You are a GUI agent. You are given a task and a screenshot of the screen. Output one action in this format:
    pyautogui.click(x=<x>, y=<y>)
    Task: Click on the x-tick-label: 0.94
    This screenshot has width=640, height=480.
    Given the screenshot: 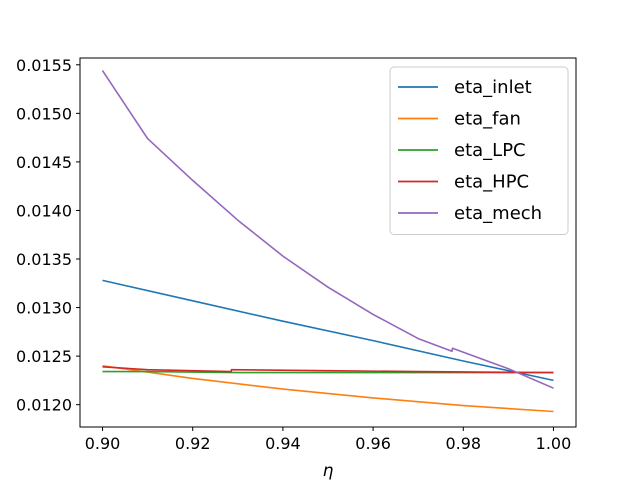 What is the action you would take?
    pyautogui.click(x=283, y=443)
    